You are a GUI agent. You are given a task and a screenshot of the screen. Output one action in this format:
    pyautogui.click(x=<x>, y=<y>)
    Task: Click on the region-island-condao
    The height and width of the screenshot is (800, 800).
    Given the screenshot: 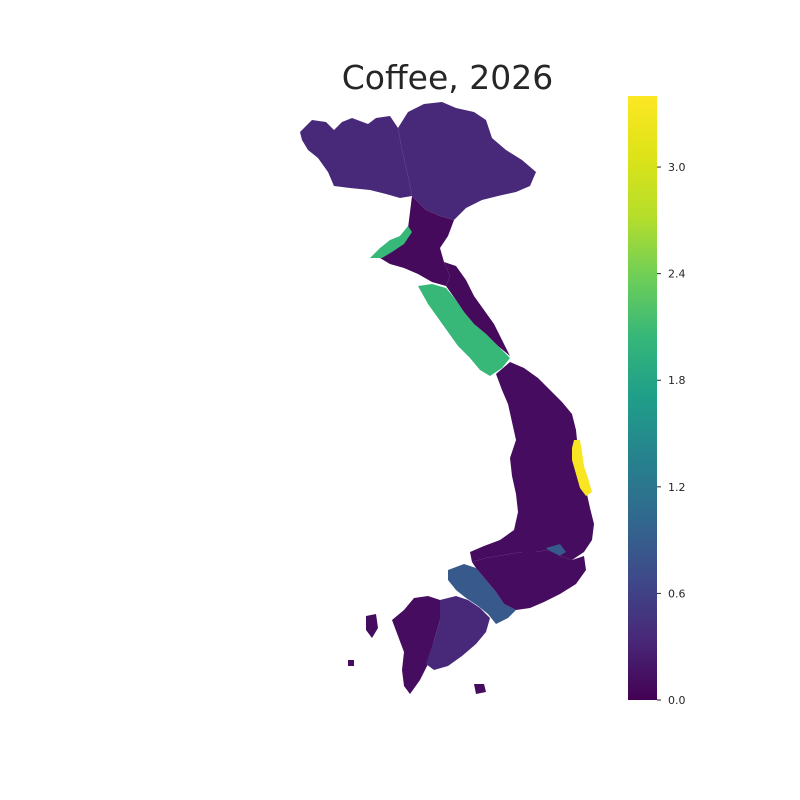 What is the action you would take?
    pyautogui.click(x=480, y=689)
    